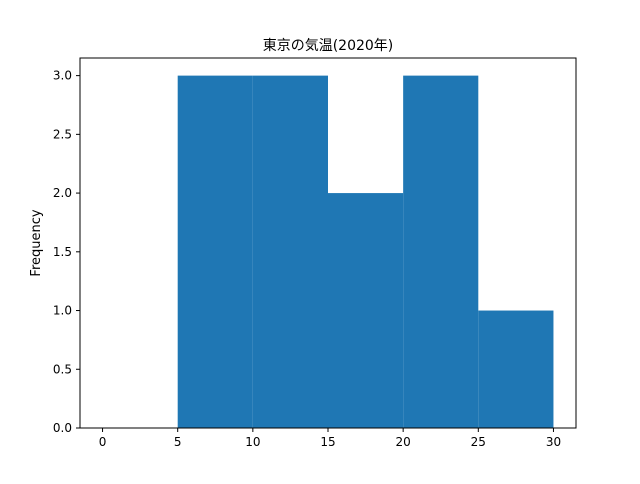 The width and height of the screenshot is (640, 484). Describe the element at coordinates (103, 442) in the screenshot. I see `x-tick-label: 0` at that location.